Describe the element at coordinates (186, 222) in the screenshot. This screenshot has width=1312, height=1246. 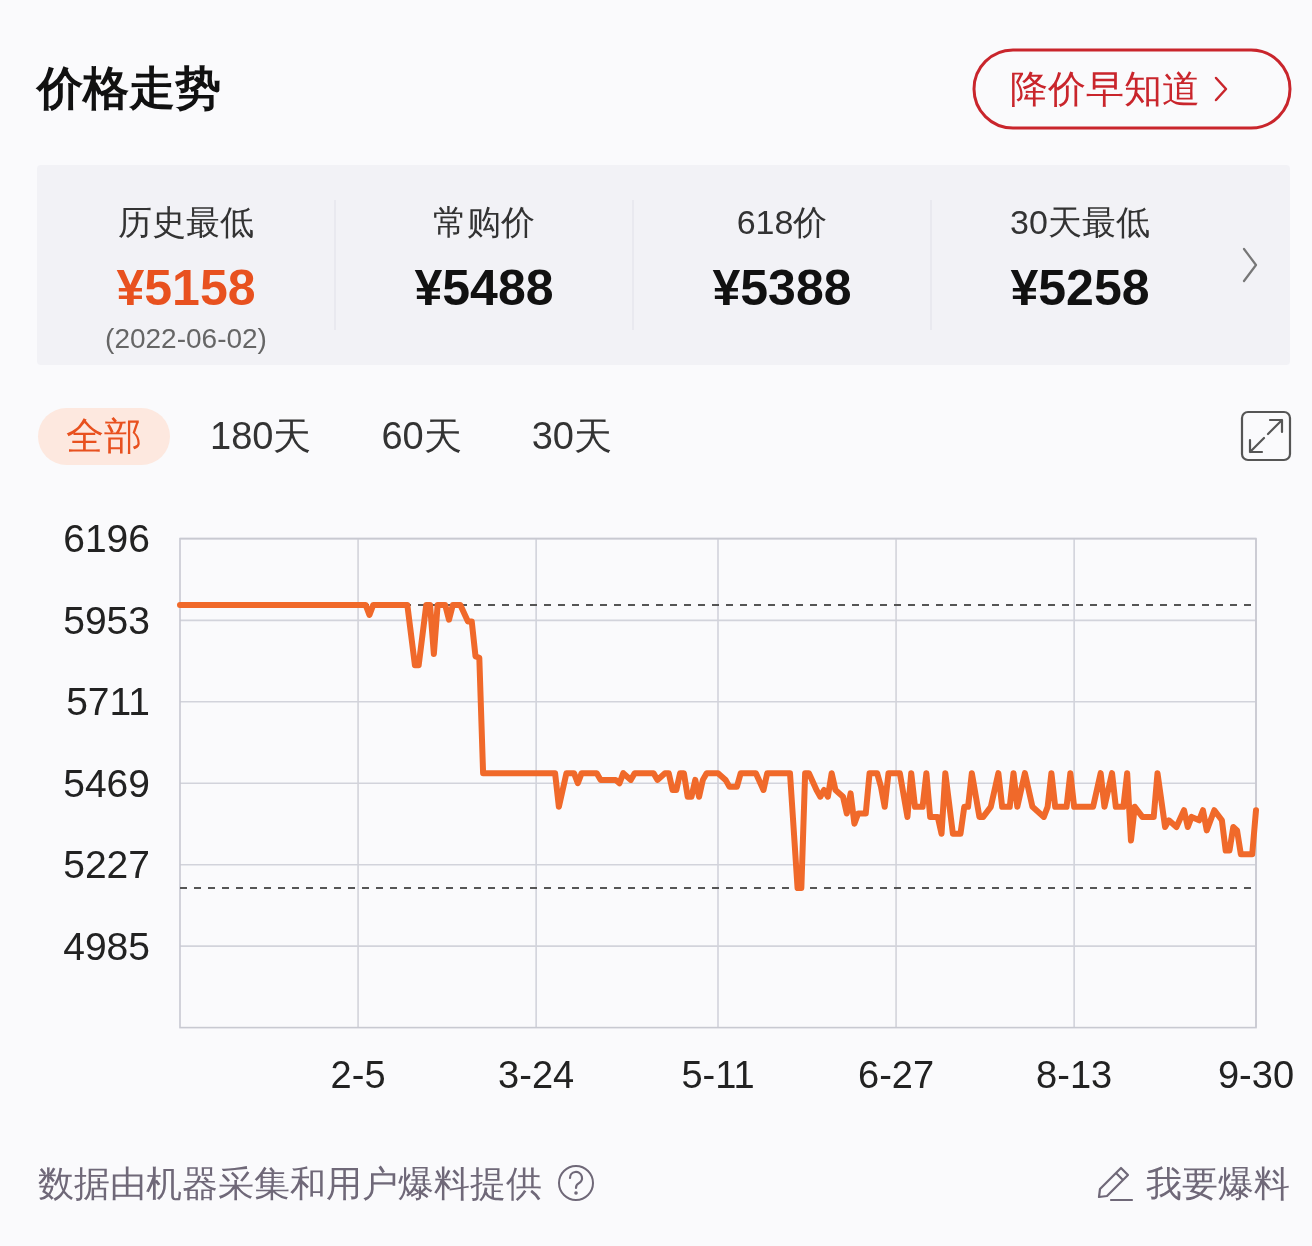
I see `category-label: 历史最低` at that location.